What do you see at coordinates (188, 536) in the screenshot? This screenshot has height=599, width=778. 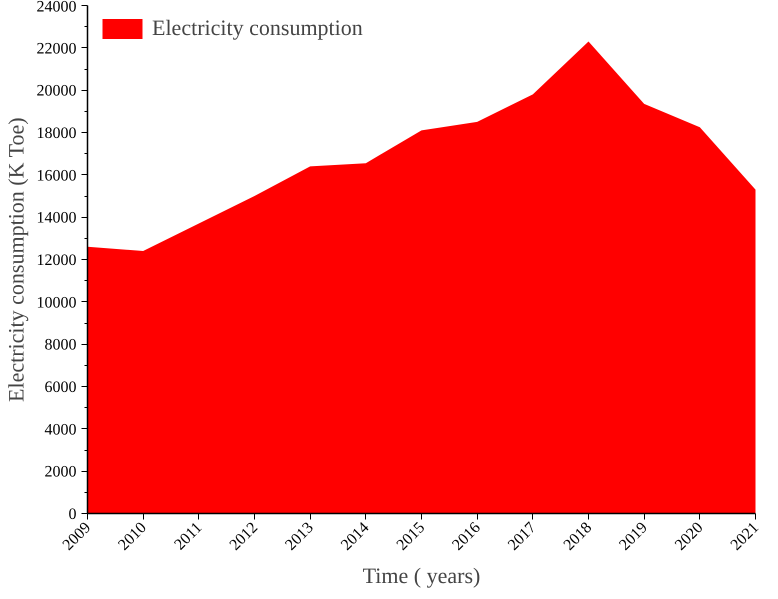 I see `x-tick-label: 2011` at bounding box center [188, 536].